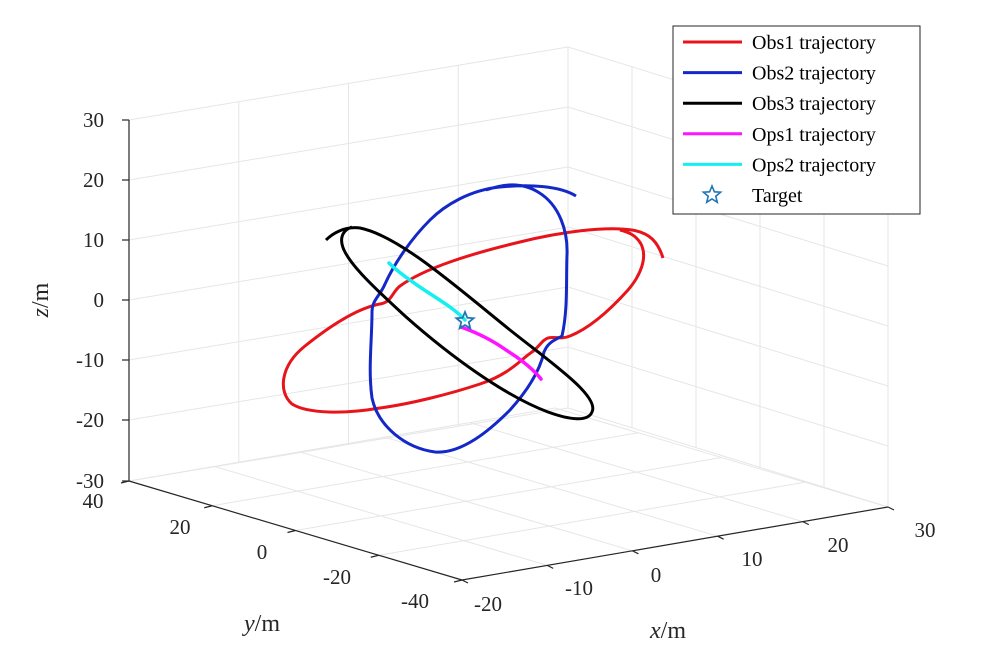 Image resolution: width=986 pixels, height=653 pixels. I want to click on series-obs3-trajectory, so click(459, 323).